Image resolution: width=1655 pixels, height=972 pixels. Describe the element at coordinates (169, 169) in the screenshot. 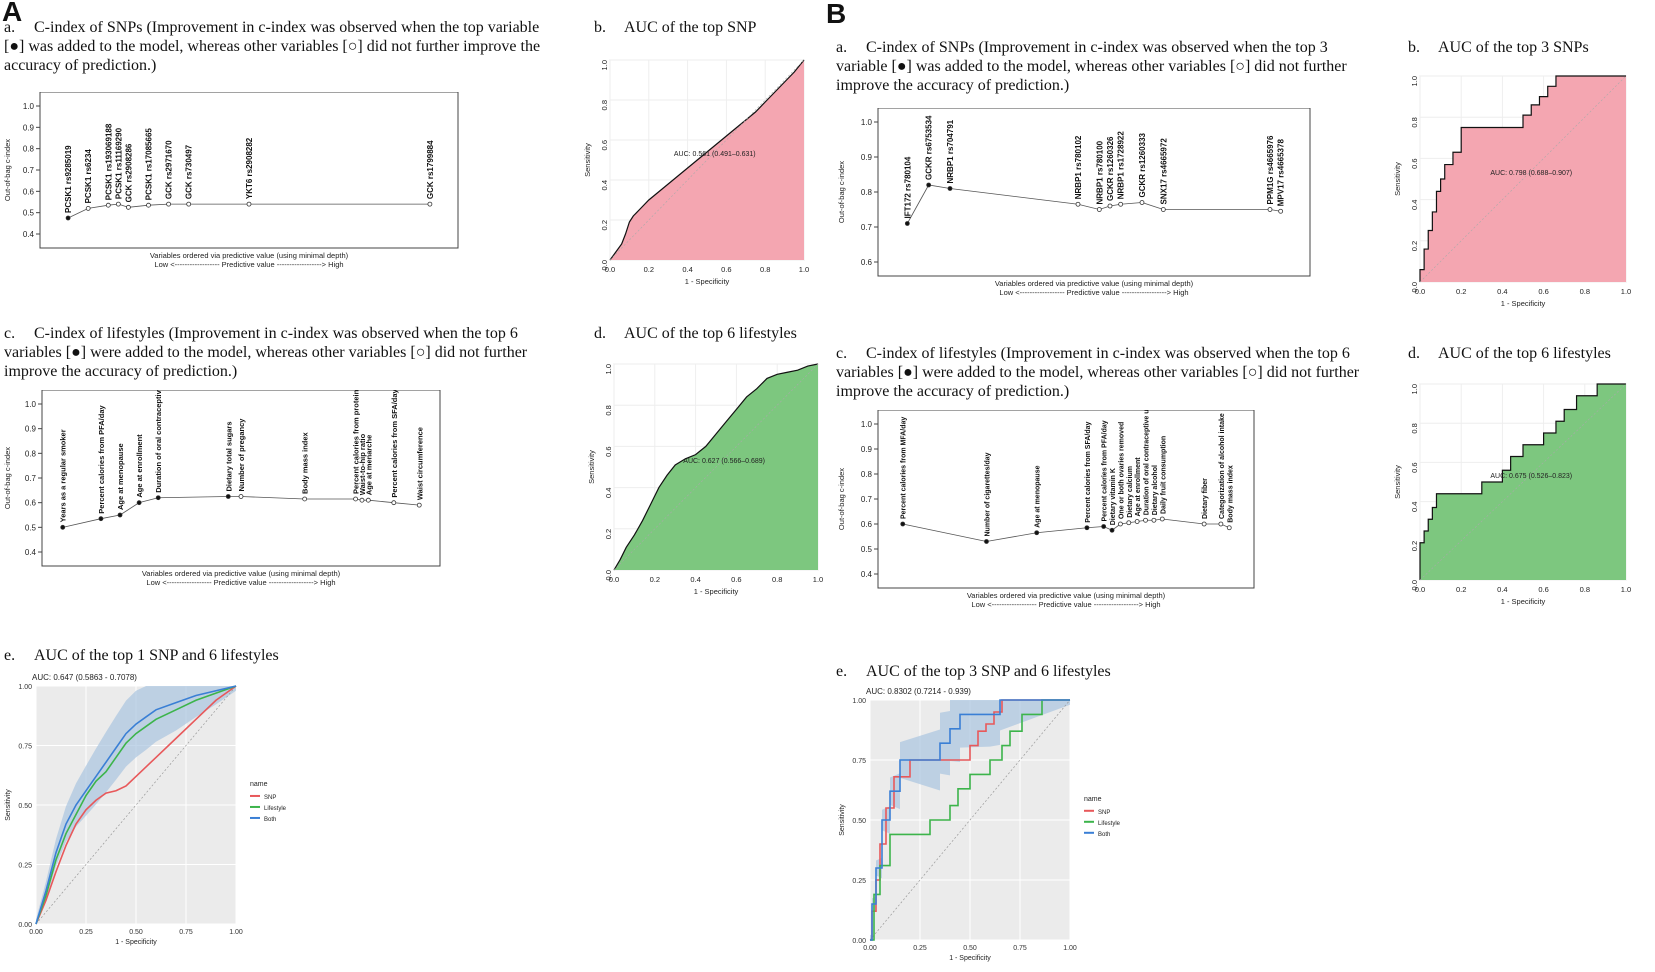

I see `variable-label: GCK rs2971670` at that location.